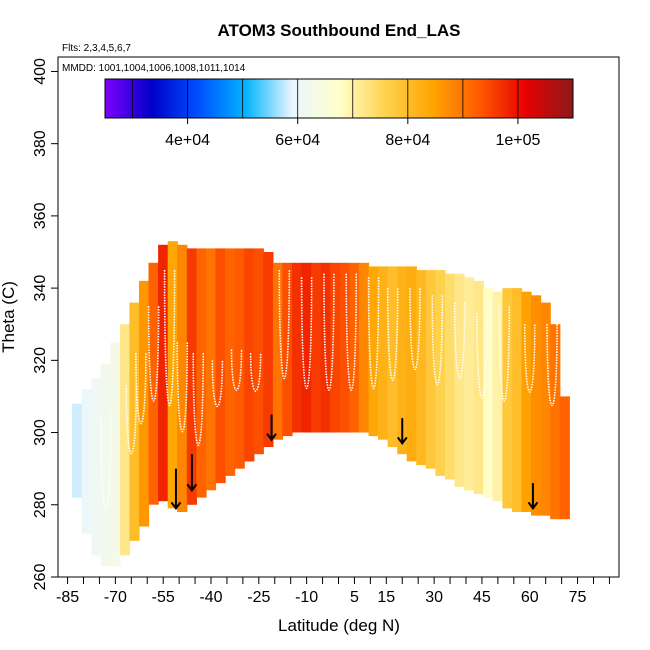  Describe the element at coordinates (578, 597) in the screenshot. I see `x-tick-label: 75` at that location.